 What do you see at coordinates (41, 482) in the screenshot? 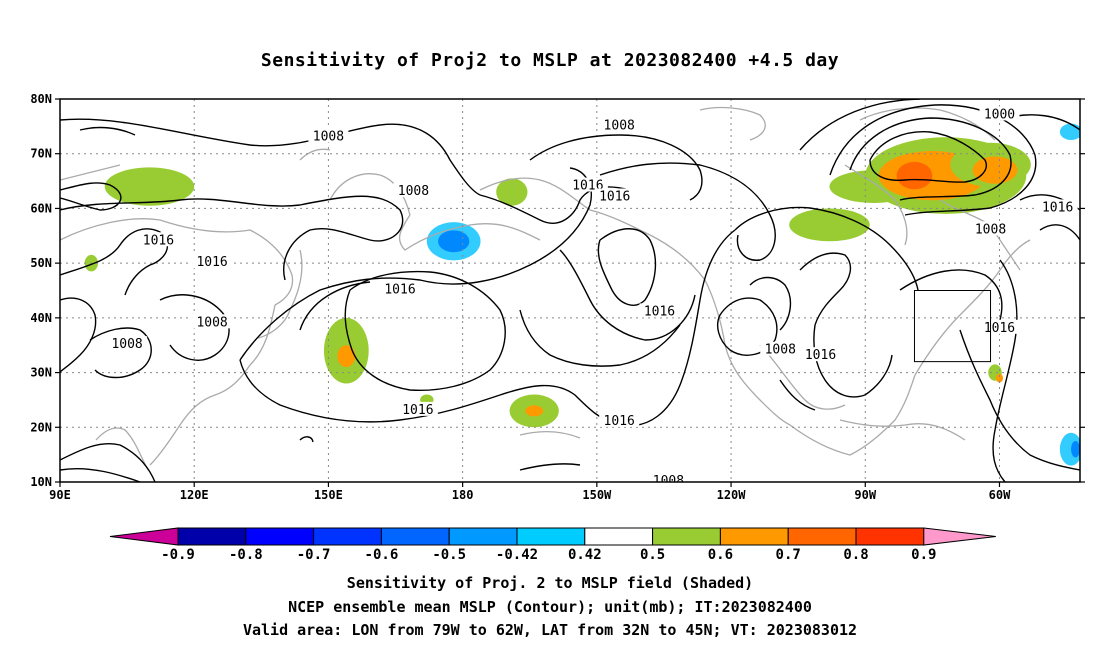
I see `lat-label: 10N` at bounding box center [41, 482].